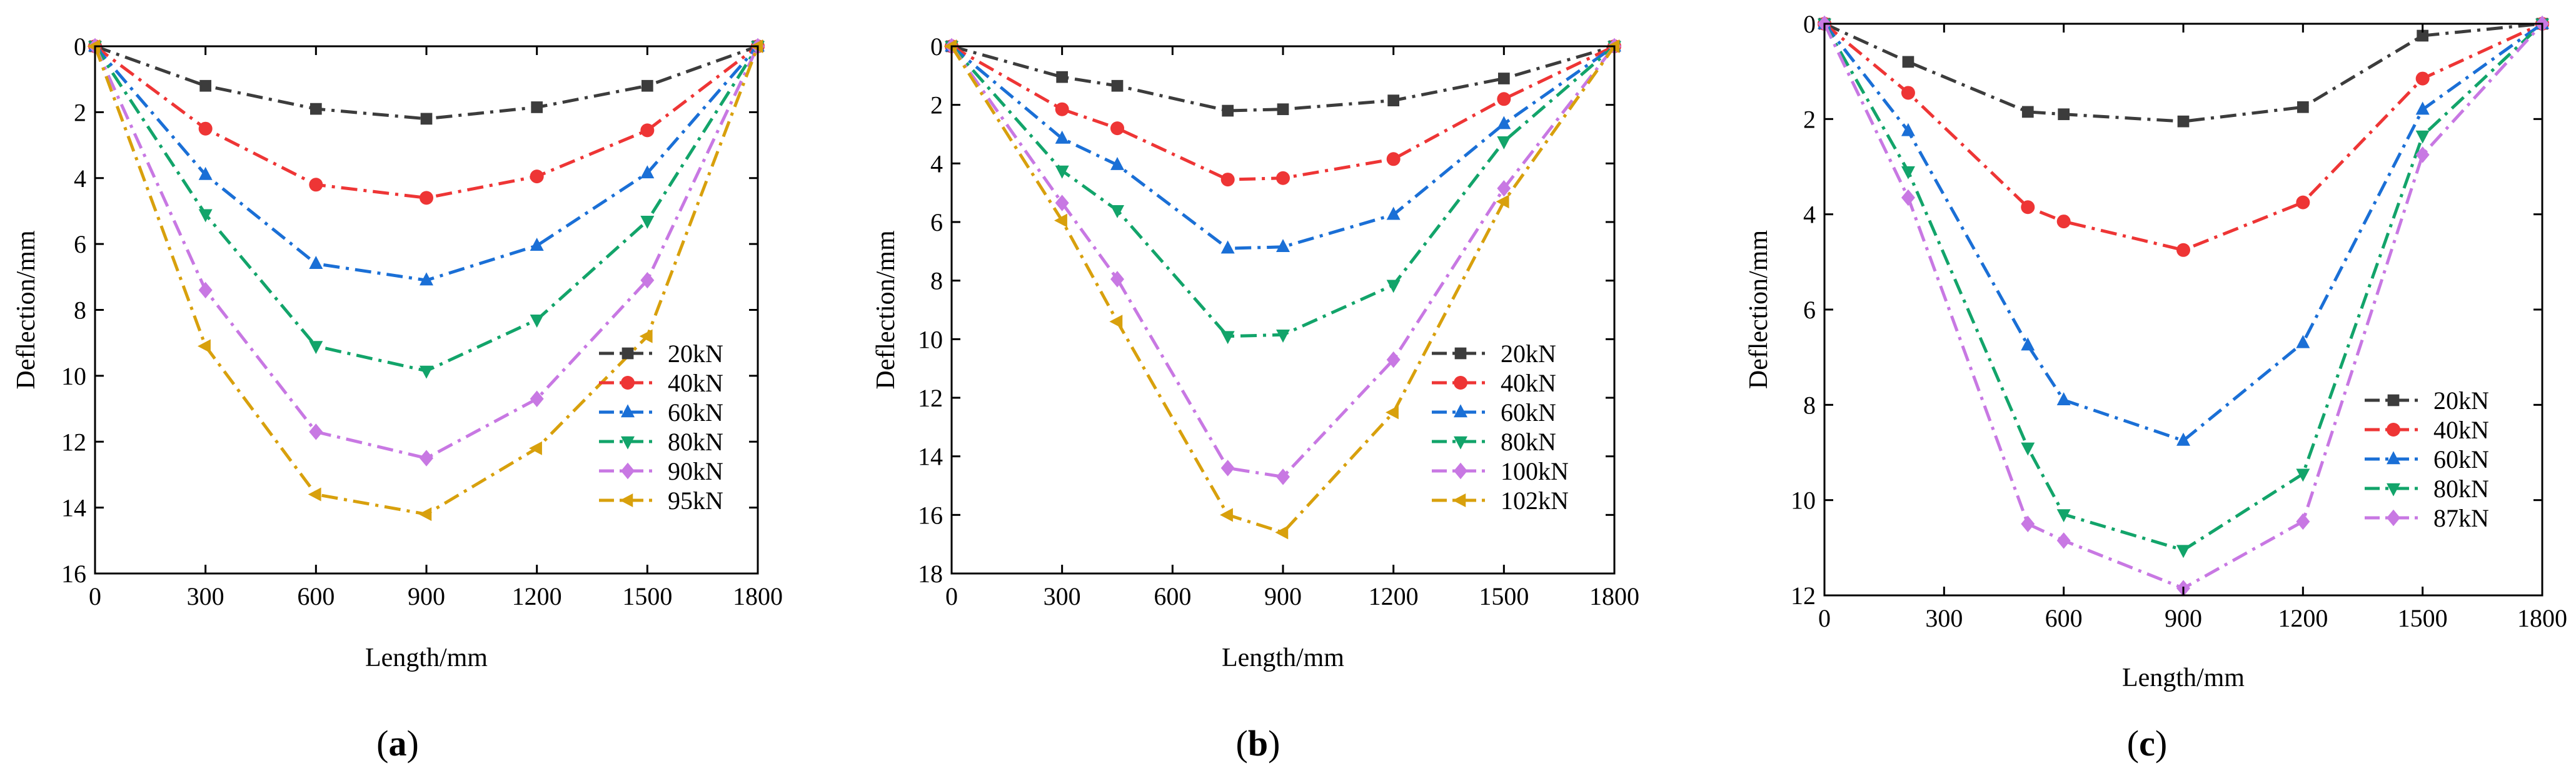 The image size is (2576, 778). I want to click on series-line-b-80kN, so click(1283, 191).